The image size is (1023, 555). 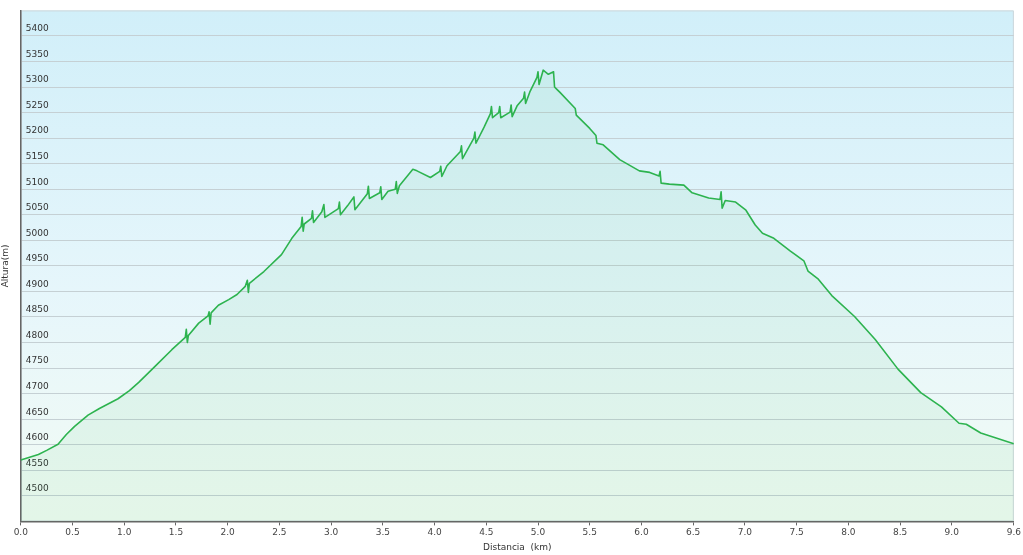 I want to click on x-tick-label: 1.0, so click(x=124, y=532).